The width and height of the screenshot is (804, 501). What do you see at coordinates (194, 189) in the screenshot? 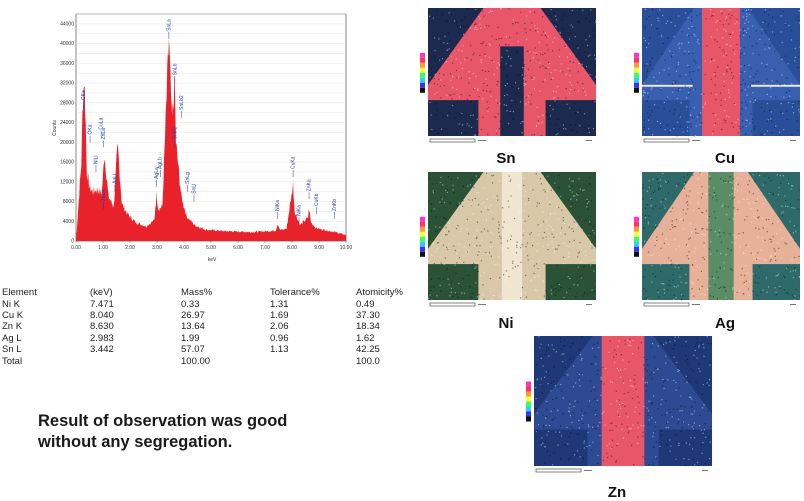
I see `peak-label: SnLl` at bounding box center [194, 189].